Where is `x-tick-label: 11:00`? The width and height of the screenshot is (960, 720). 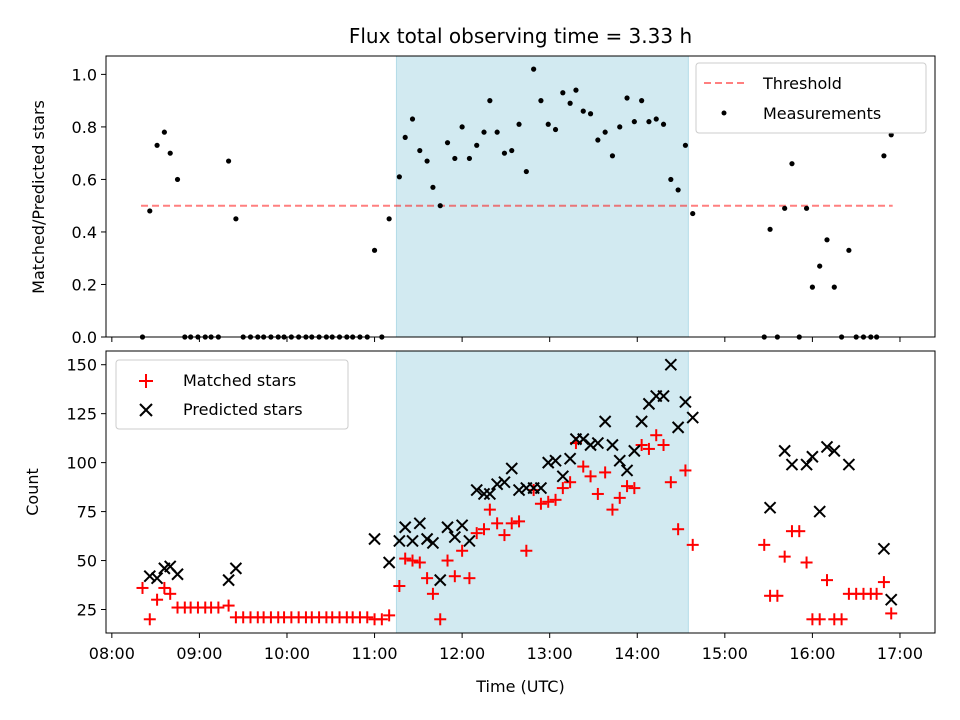
x-tick-label: 11:00 is located at coordinates (374, 653).